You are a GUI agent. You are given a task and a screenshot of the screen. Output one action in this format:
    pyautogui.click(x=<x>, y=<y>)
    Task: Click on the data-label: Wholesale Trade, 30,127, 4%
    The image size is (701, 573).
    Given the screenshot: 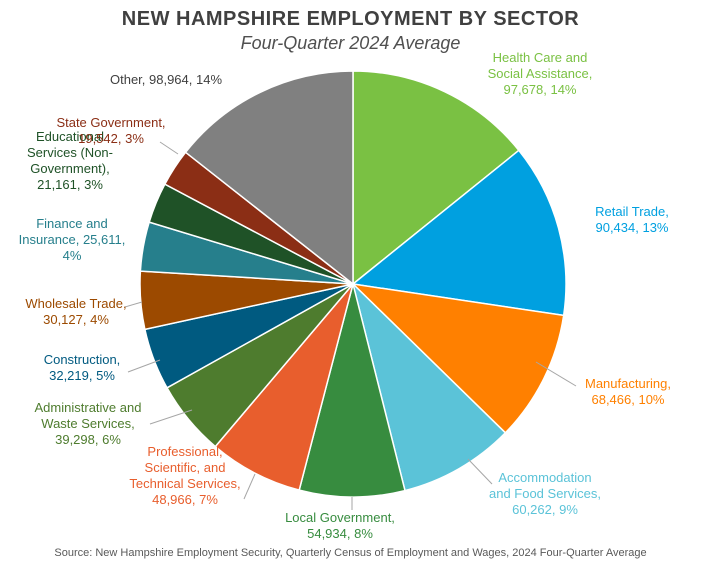 What is the action you would take?
    pyautogui.click(x=75, y=311)
    